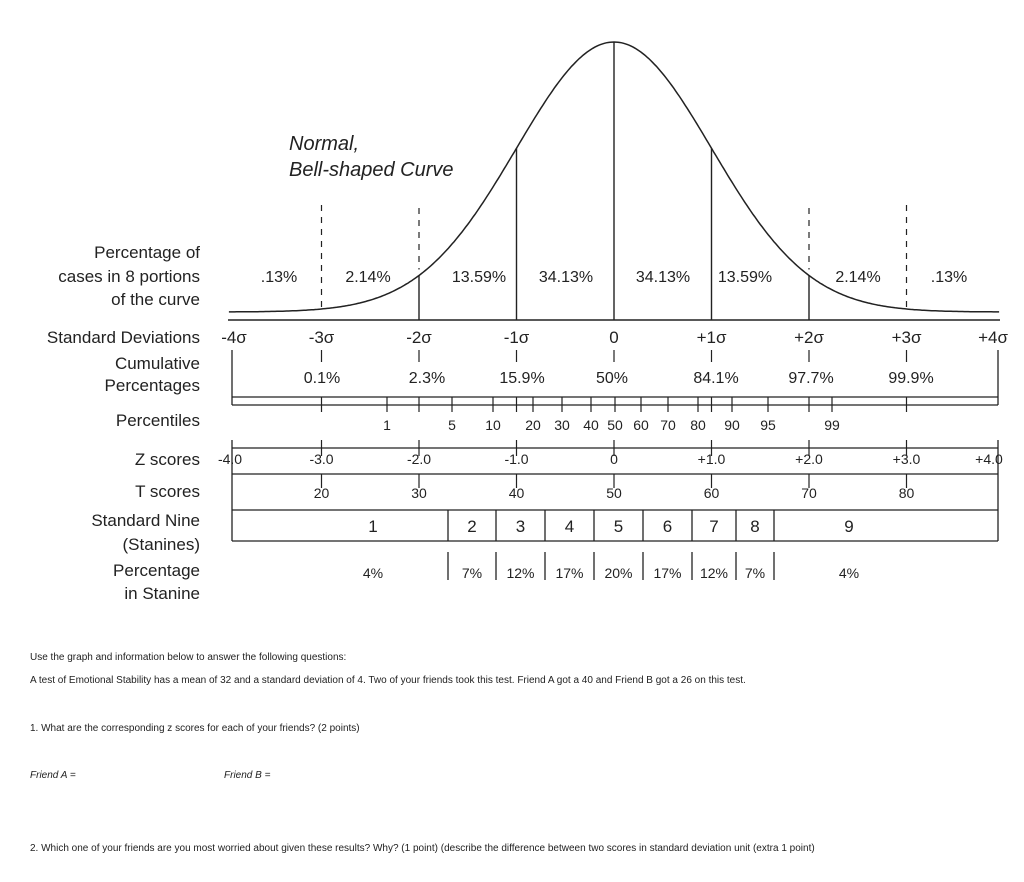 This screenshot has width=1024, height=882. What do you see at coordinates (147, 252) in the screenshot?
I see `row-label: Percentage of` at bounding box center [147, 252].